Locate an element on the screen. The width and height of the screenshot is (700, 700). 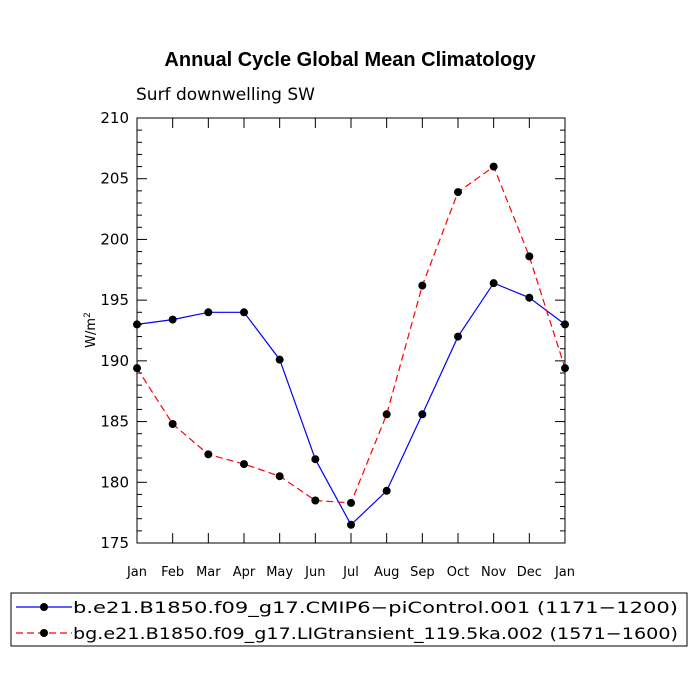
y-tick-label: 210 is located at coordinates (114, 118).